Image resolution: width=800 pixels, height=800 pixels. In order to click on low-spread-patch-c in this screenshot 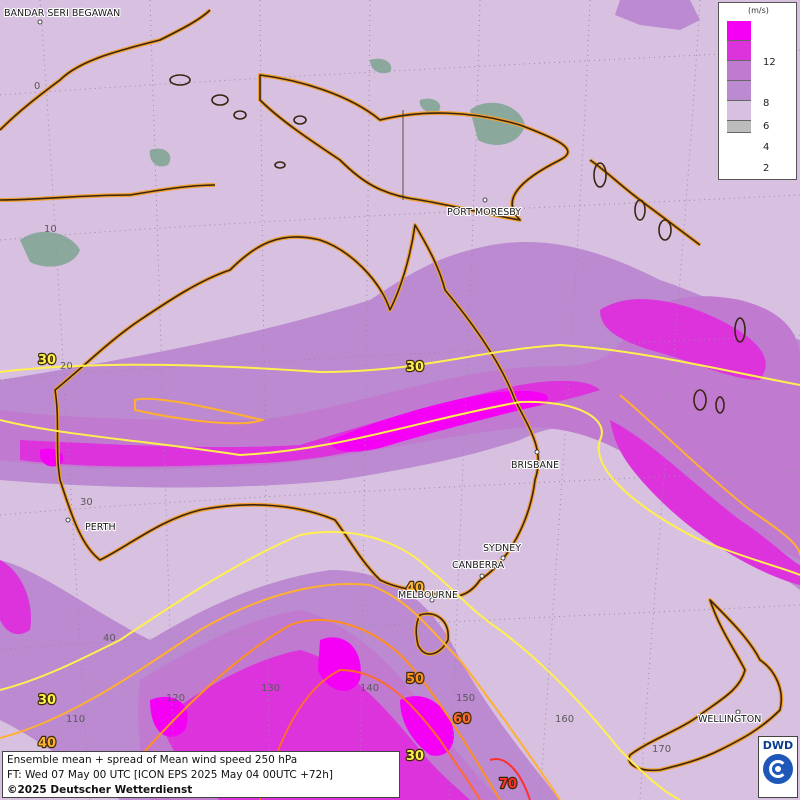, I will do `click(497, 123)`.